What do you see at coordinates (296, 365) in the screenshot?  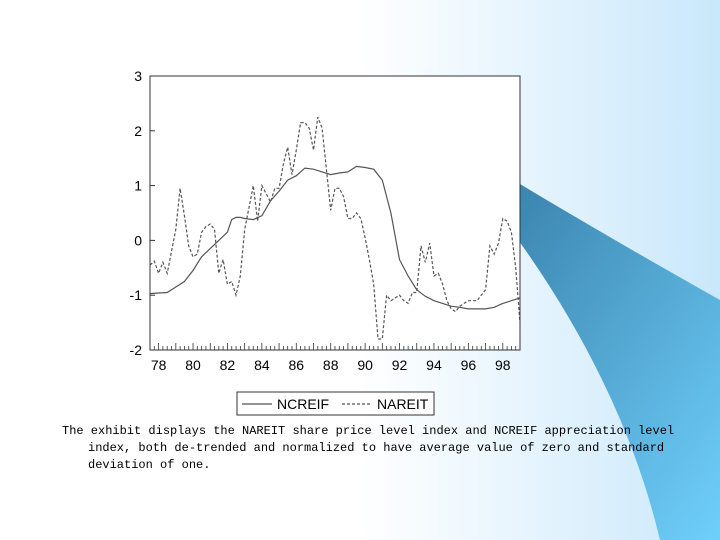 I see `x-tick-label: 86` at bounding box center [296, 365].